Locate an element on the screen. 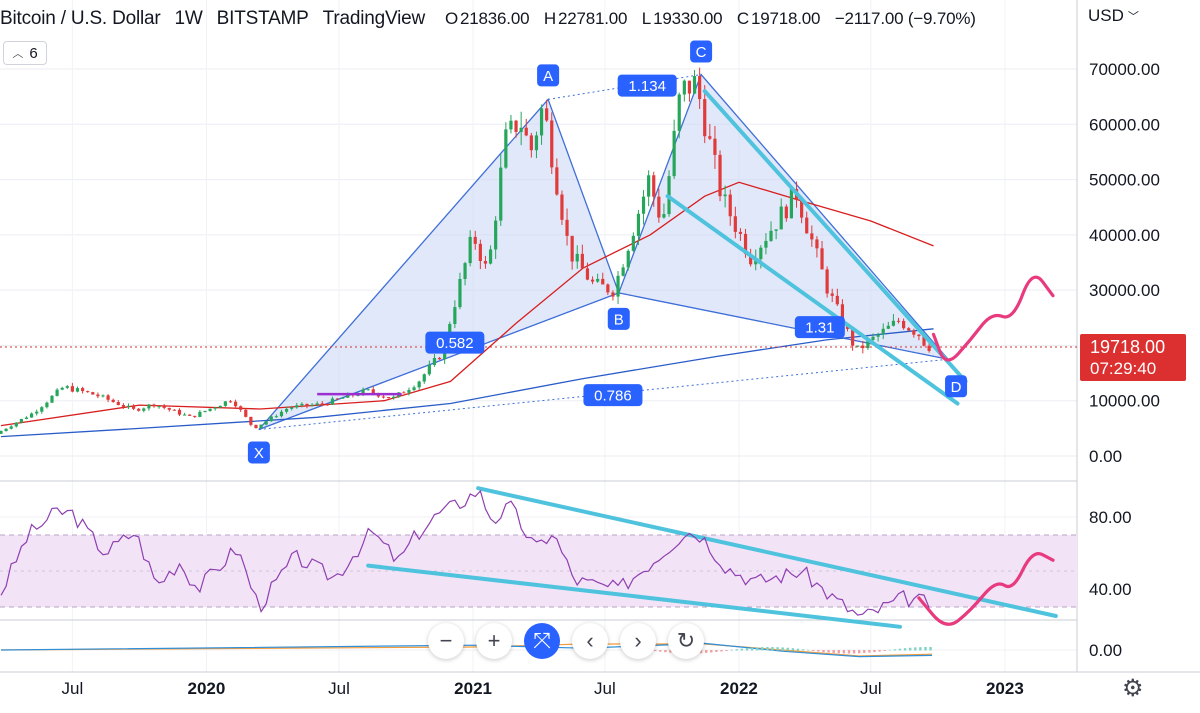 This screenshot has width=1200, height=713. pattern-point-x-bg is located at coordinates (258, 452).